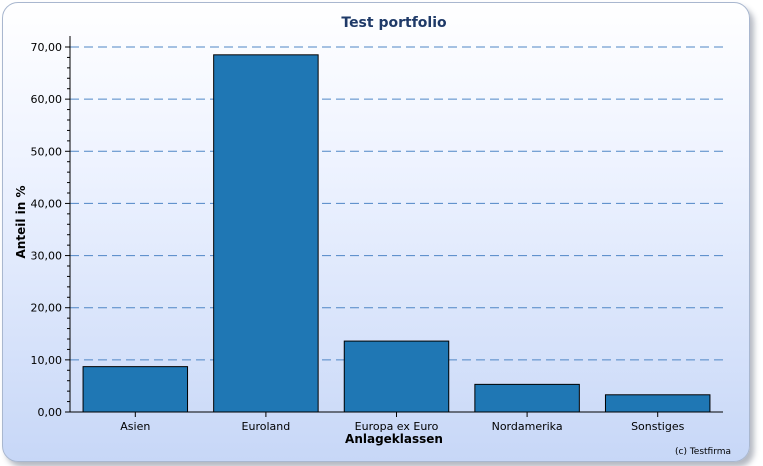  I want to click on y-tick-label: 60,00, so click(47, 99).